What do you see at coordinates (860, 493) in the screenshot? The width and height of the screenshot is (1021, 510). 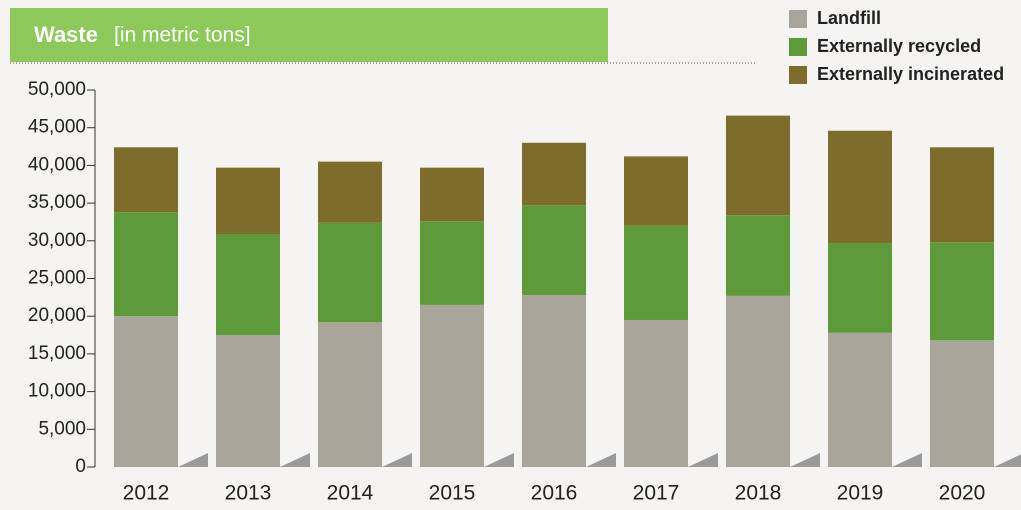 I see `x-tick-label: 2019` at bounding box center [860, 493].